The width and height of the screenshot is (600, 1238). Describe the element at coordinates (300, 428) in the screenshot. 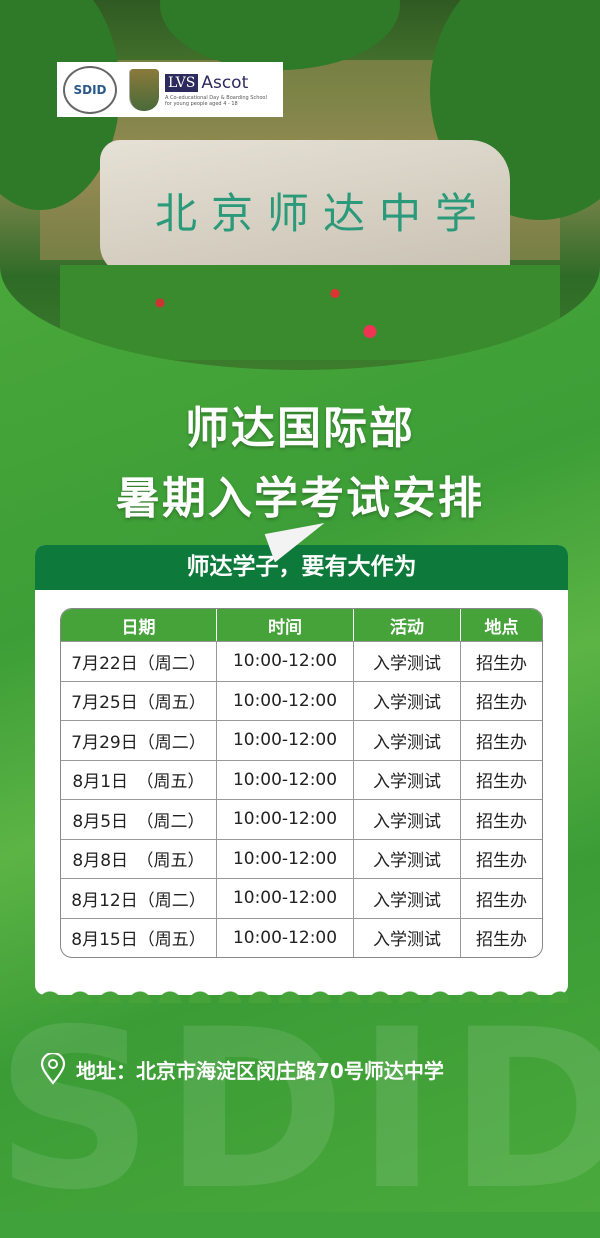

I see `title-line-1: 师达国际部` at that location.